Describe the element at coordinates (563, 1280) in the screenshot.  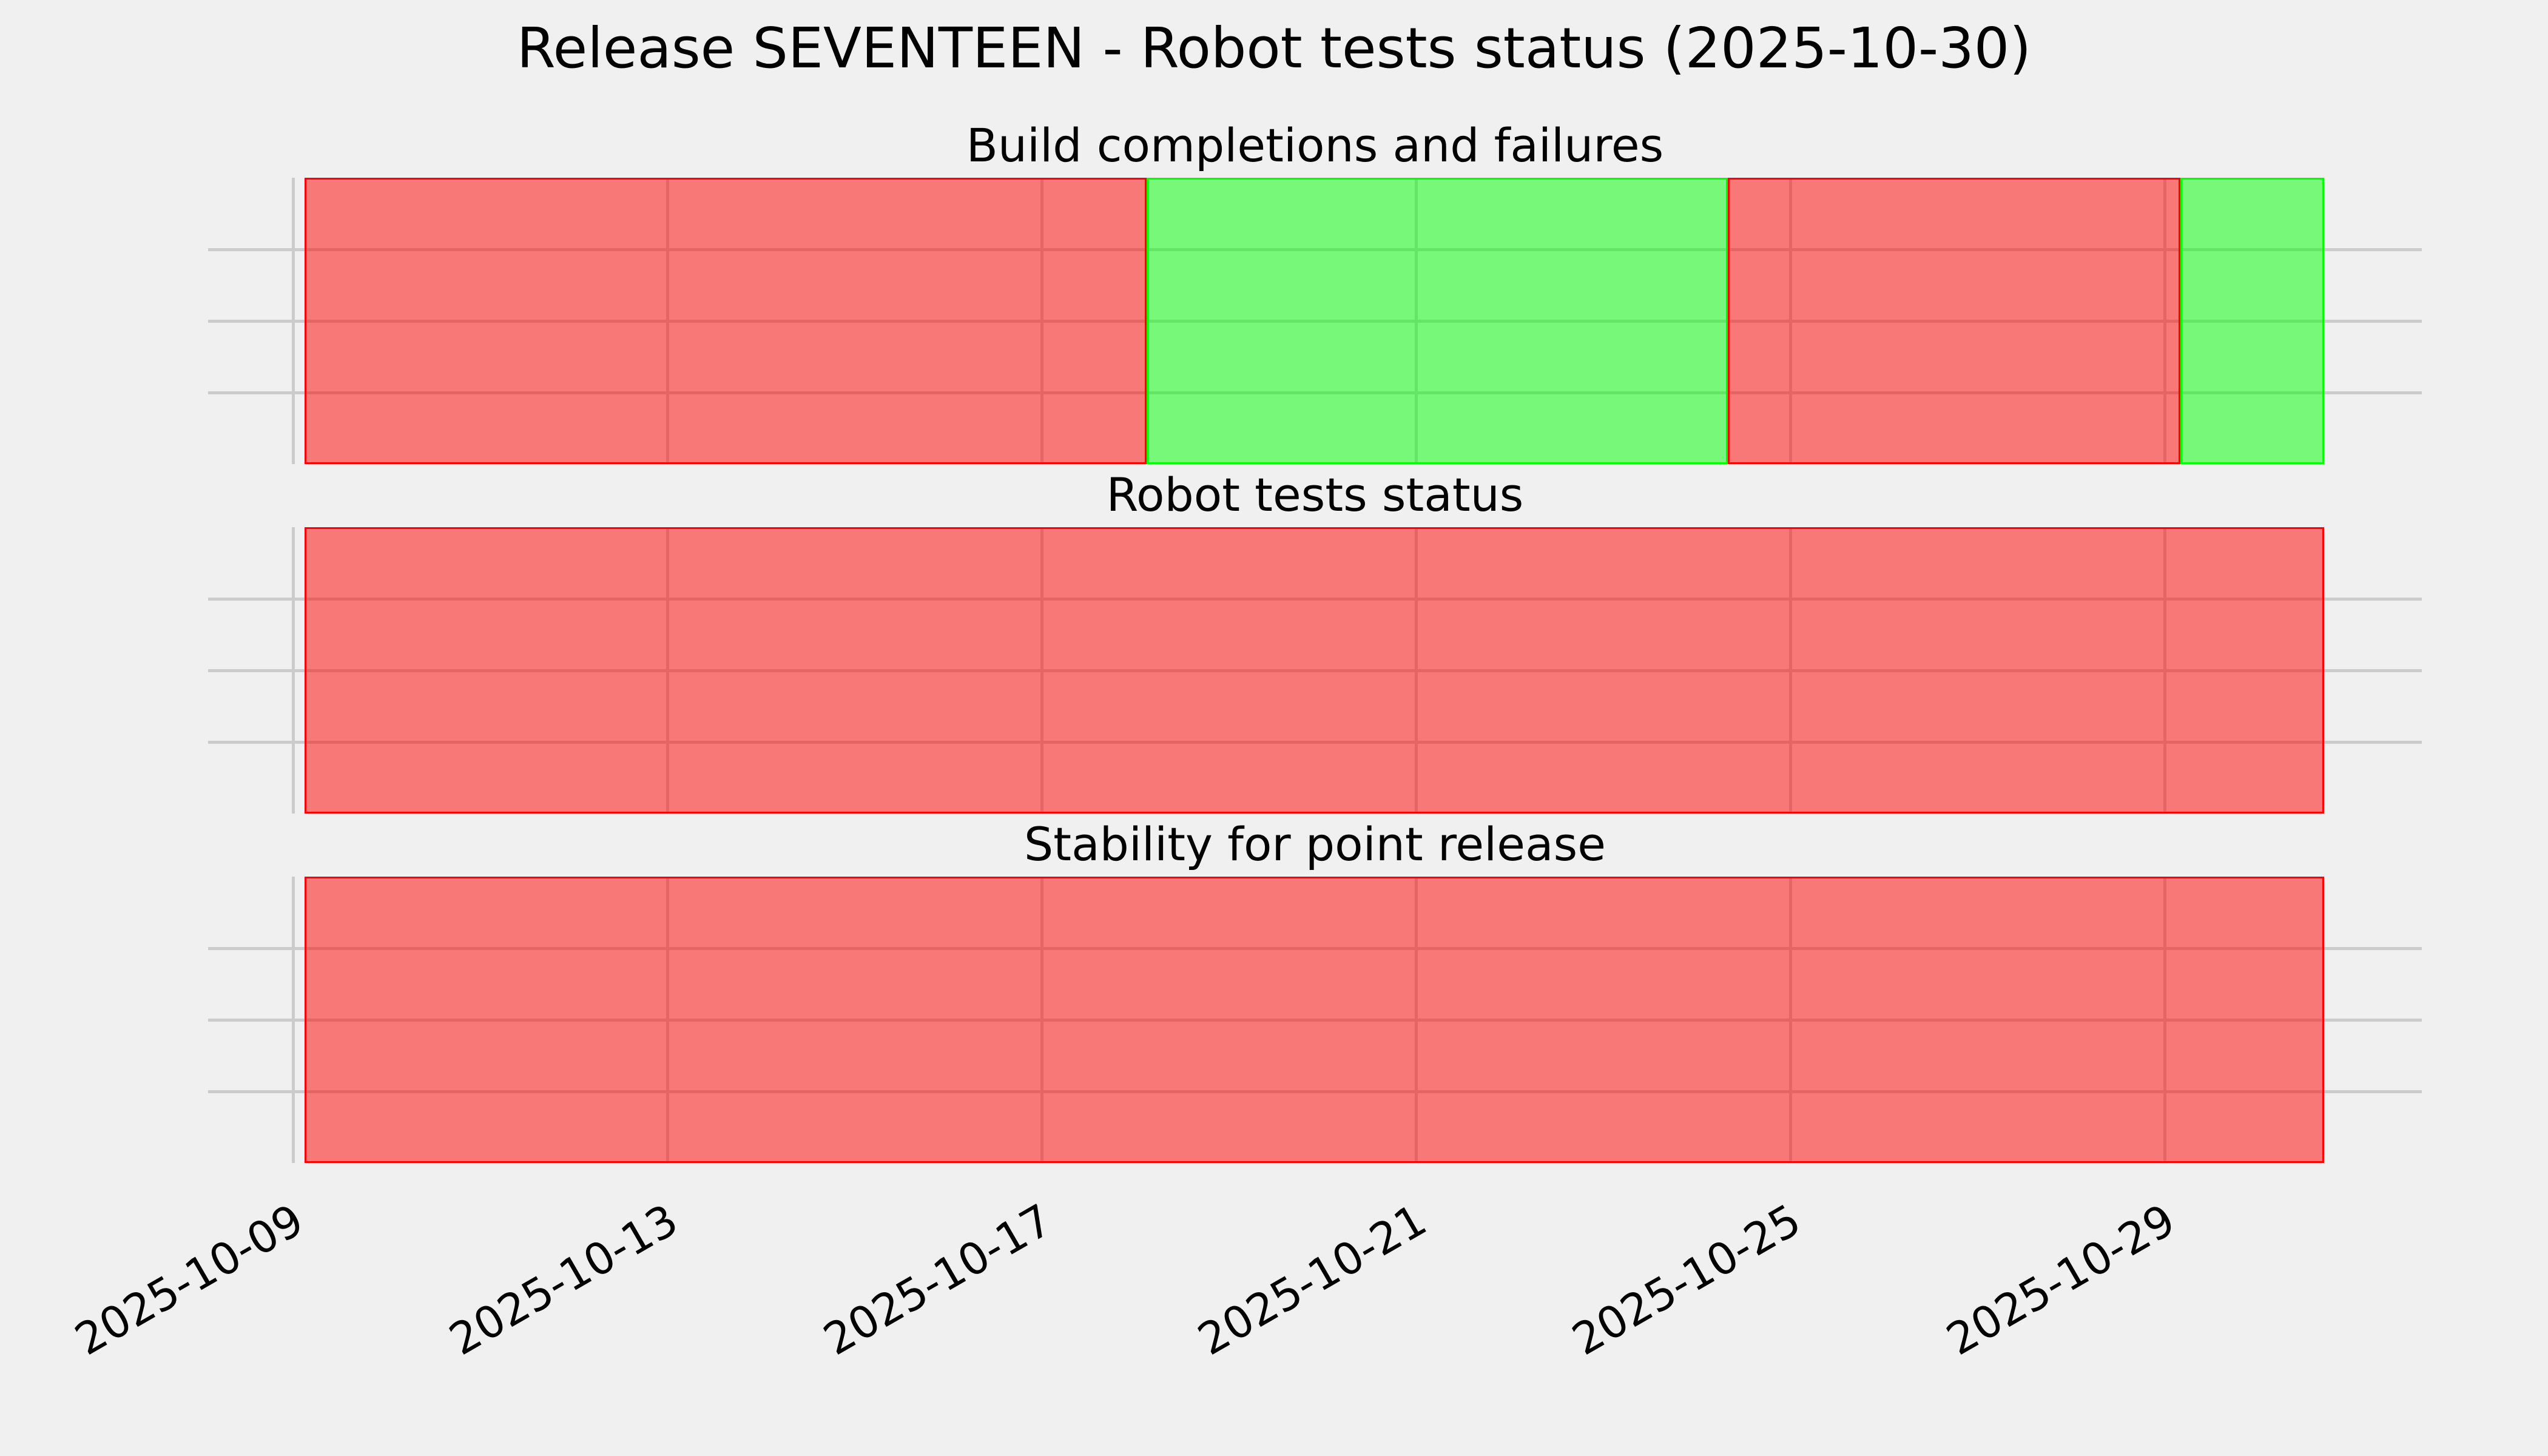
I see `x-tick-label: 2025-10-13` at that location.